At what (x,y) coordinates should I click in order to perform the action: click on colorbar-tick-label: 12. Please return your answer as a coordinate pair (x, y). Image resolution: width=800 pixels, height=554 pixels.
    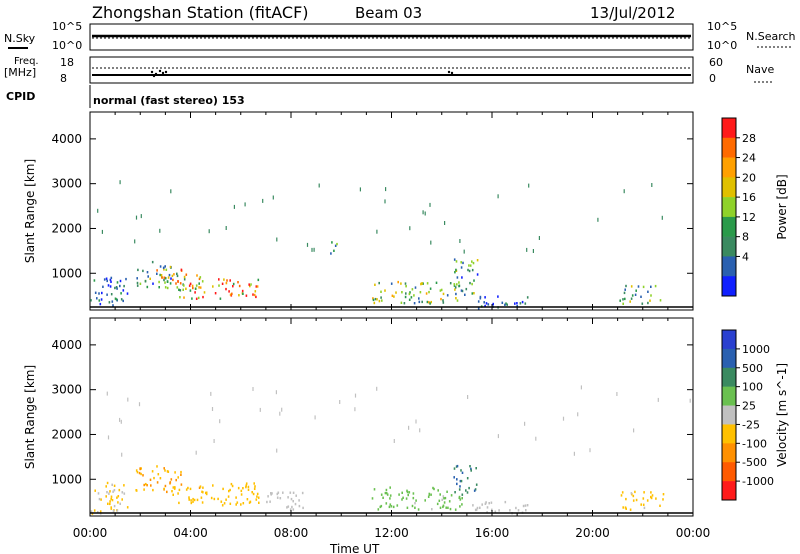
    Looking at the image, I should click on (749, 217).